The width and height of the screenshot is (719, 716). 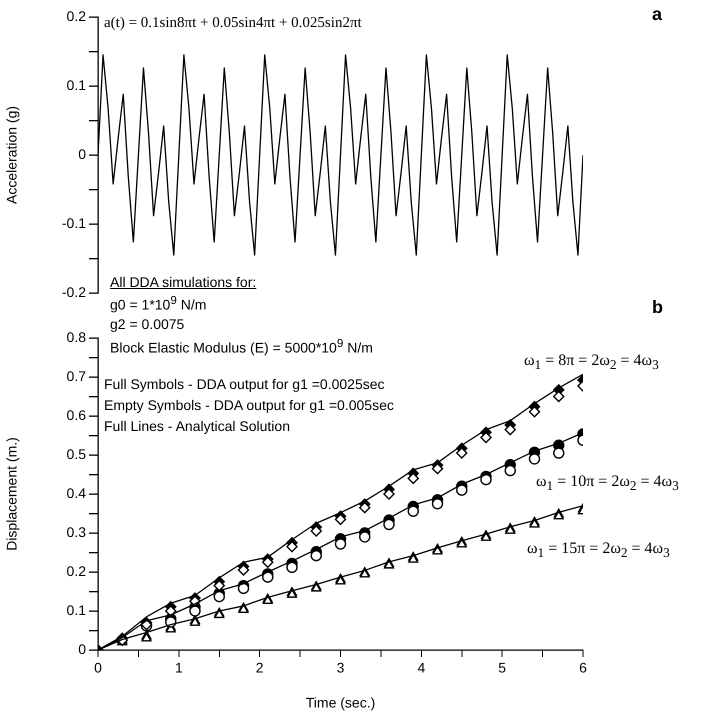 I want to click on x-tick-label: 6, so click(x=583, y=667).